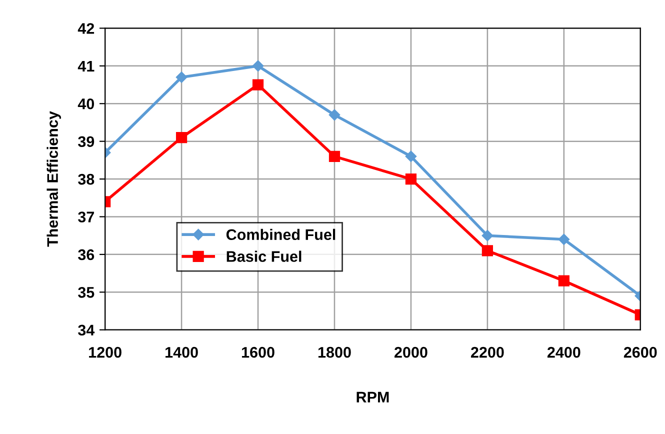  Describe the element at coordinates (281, 234) in the screenshot. I see `legend-label: Combined Fuel` at that location.